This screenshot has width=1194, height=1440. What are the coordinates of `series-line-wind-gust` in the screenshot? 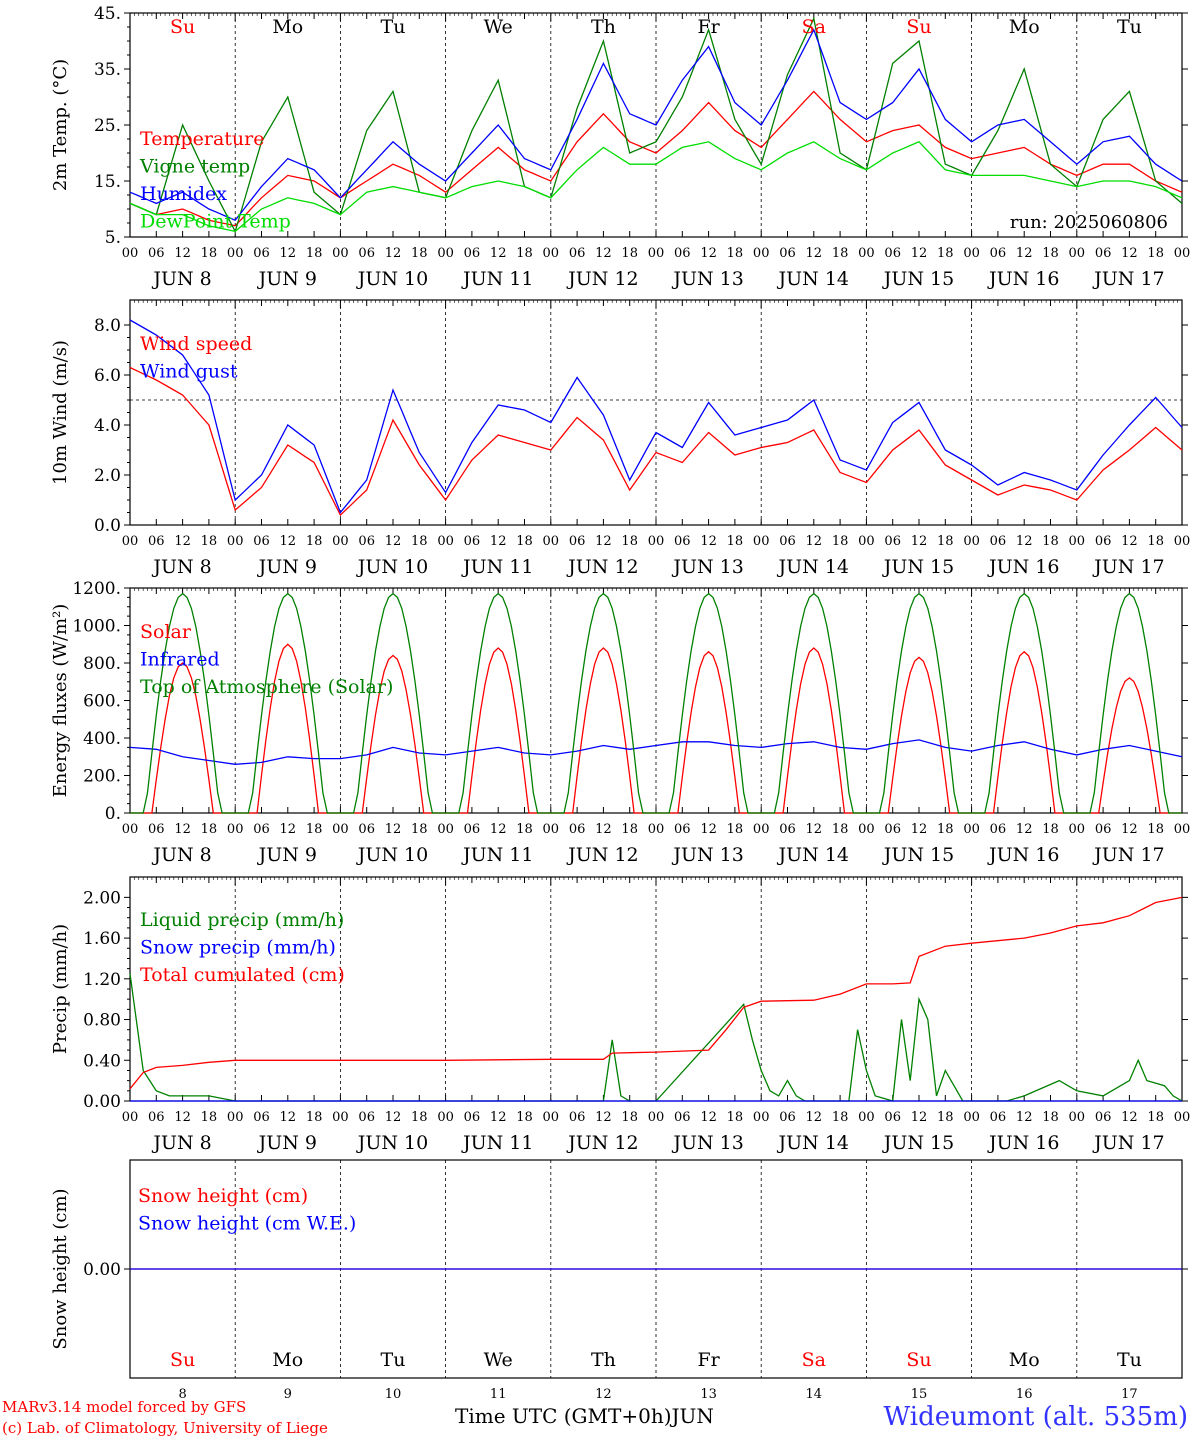 It's located at (656, 416).